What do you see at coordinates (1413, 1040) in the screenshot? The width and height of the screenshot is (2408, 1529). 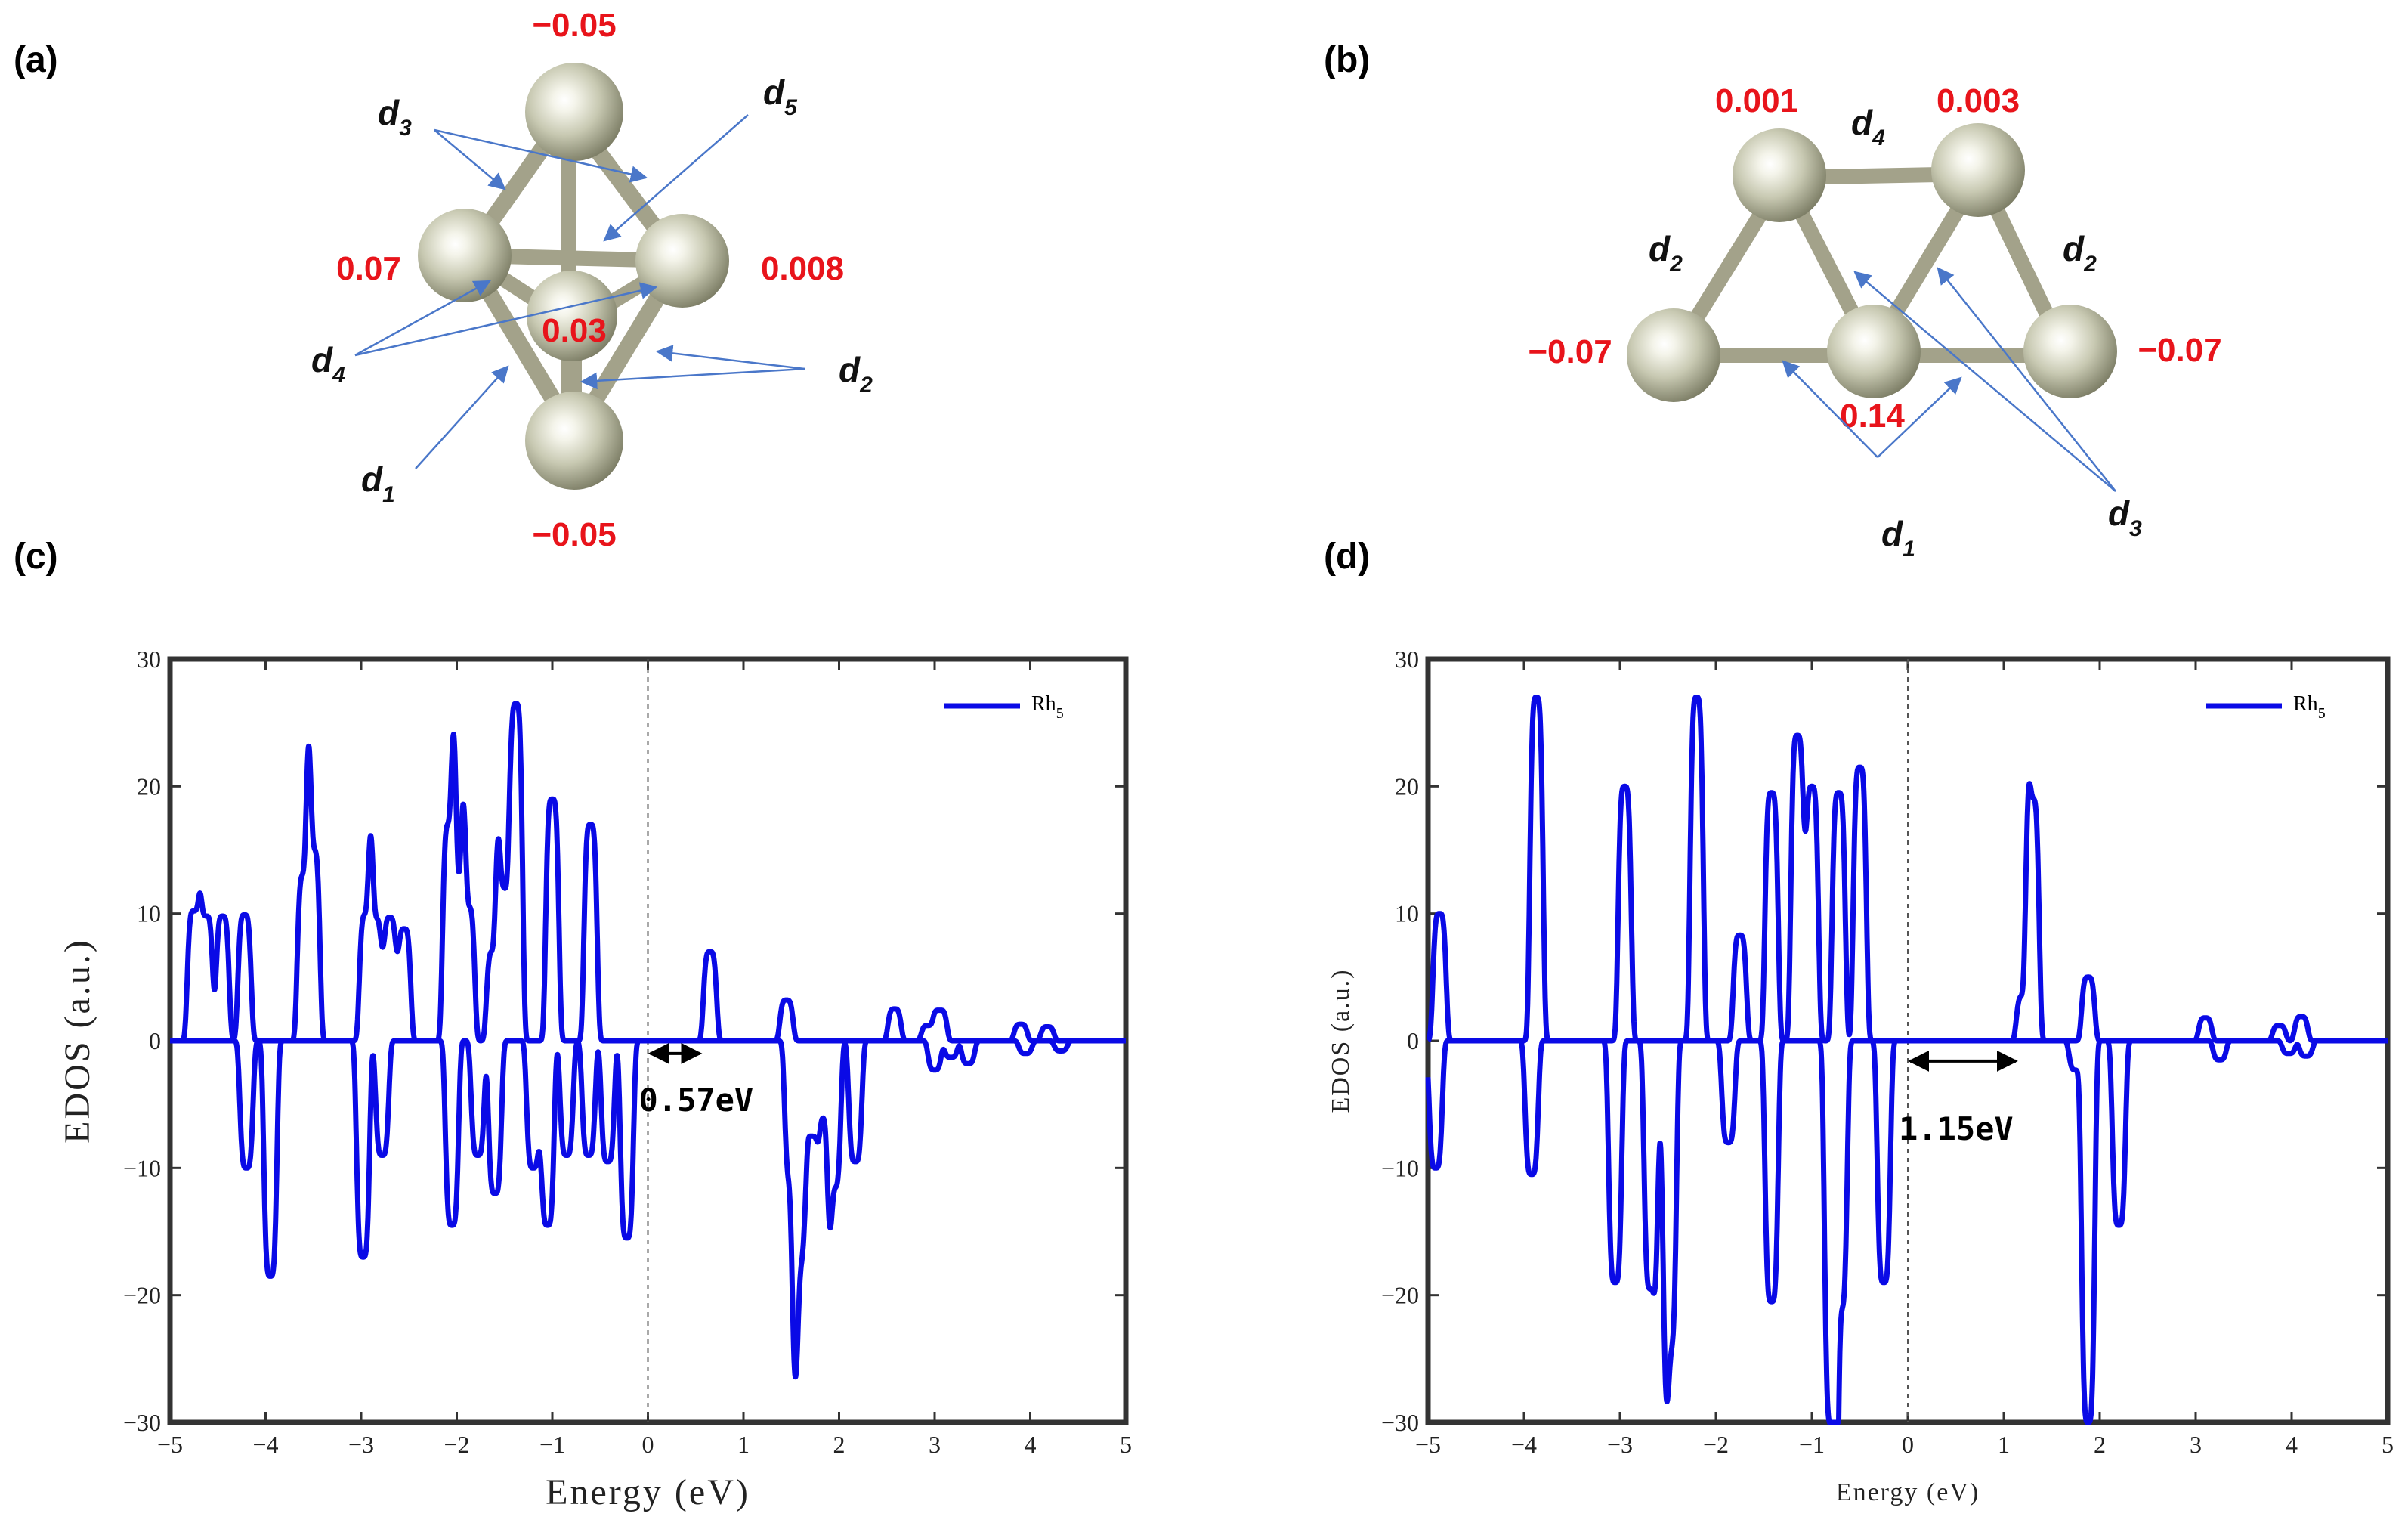 I see `chart-d-ytick-label: 0` at bounding box center [1413, 1040].